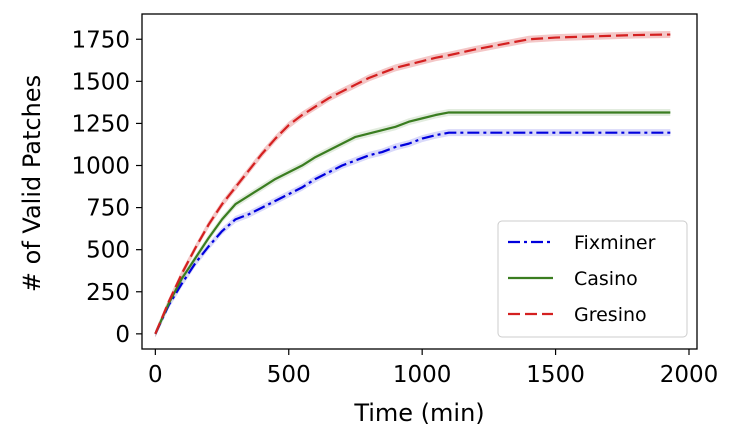 The width and height of the screenshot is (745, 441). What do you see at coordinates (100, 167) in the screenshot?
I see `y-tick-label: 1000` at bounding box center [100, 167].